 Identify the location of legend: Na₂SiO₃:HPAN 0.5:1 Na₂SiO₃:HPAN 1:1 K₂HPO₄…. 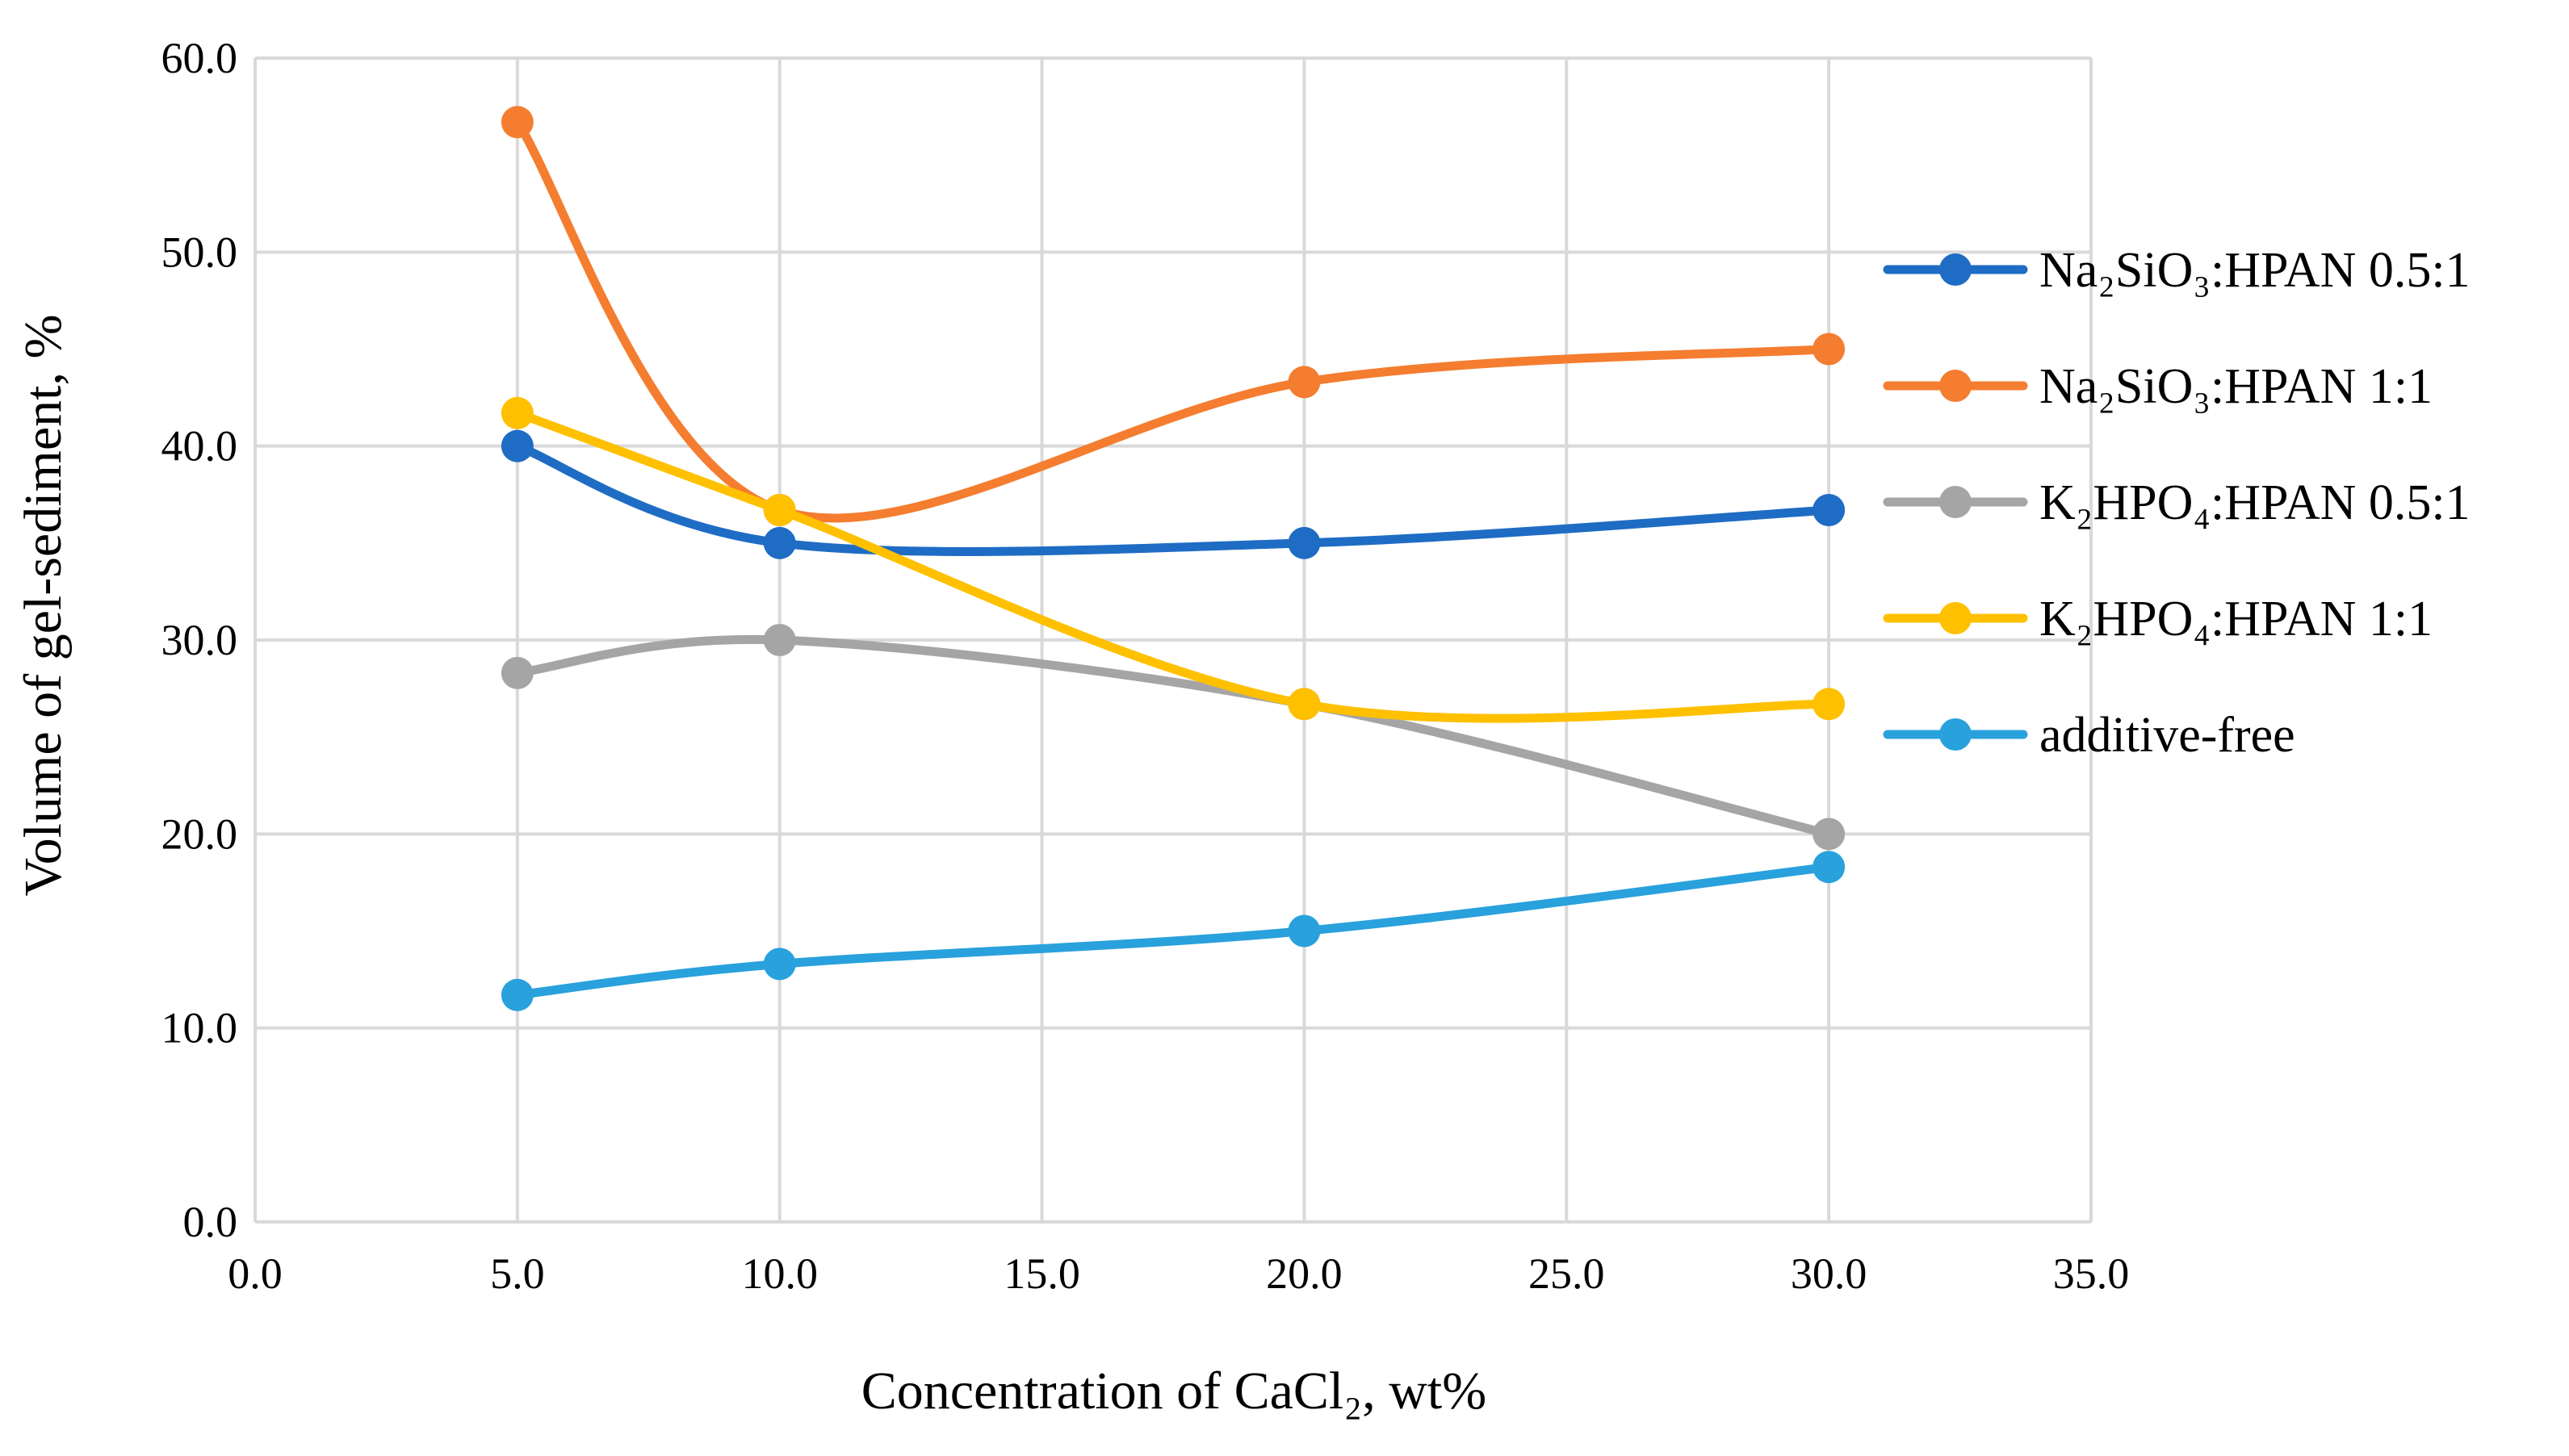
(2177, 503).